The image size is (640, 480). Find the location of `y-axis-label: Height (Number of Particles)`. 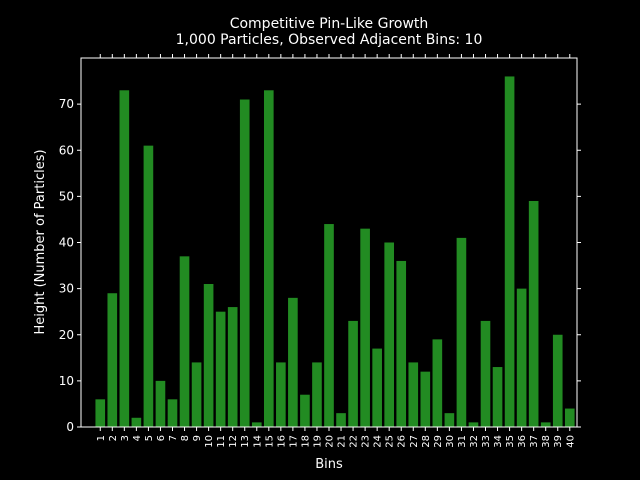

y-axis-label: Height (Number of Particles) is located at coordinates (40, 241).